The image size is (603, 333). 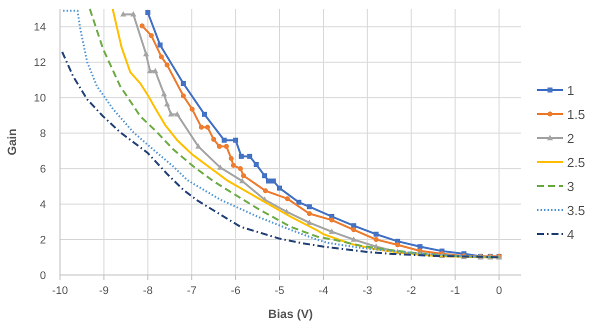 What do you see at coordinates (43, 134) in the screenshot?
I see `y-tick-label: 8` at bounding box center [43, 134].